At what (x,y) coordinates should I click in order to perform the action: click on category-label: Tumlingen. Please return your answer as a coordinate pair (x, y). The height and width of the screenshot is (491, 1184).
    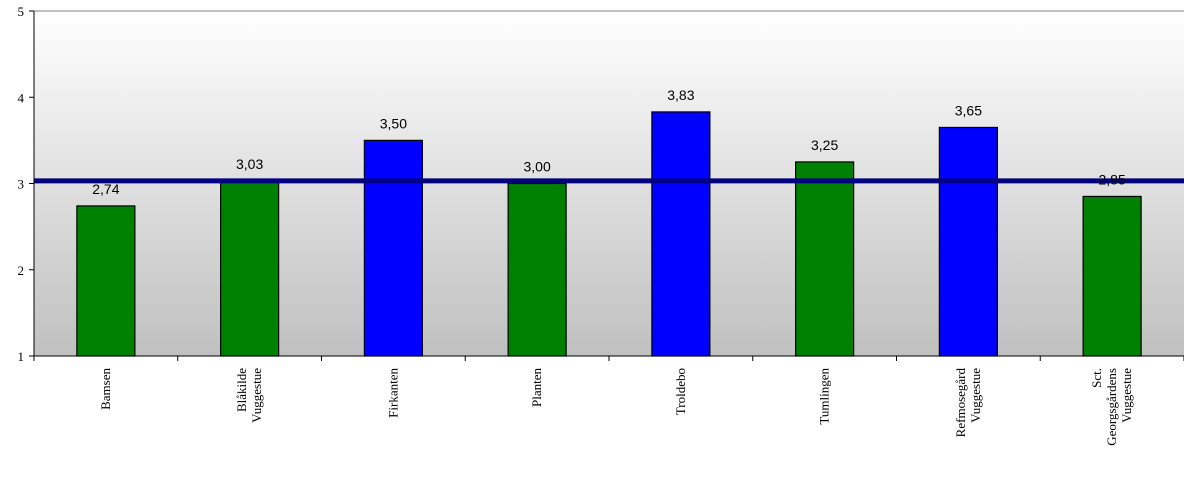
    Looking at the image, I should click on (824, 396).